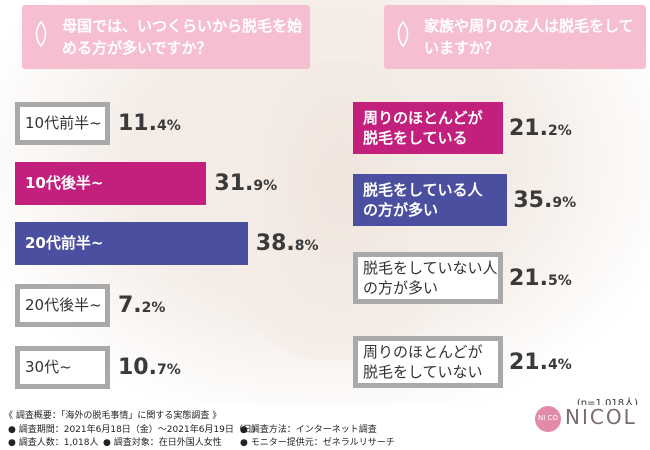 This screenshot has width=650, height=450. I want to click on respondent-count: (n=1,018人), so click(607, 403).